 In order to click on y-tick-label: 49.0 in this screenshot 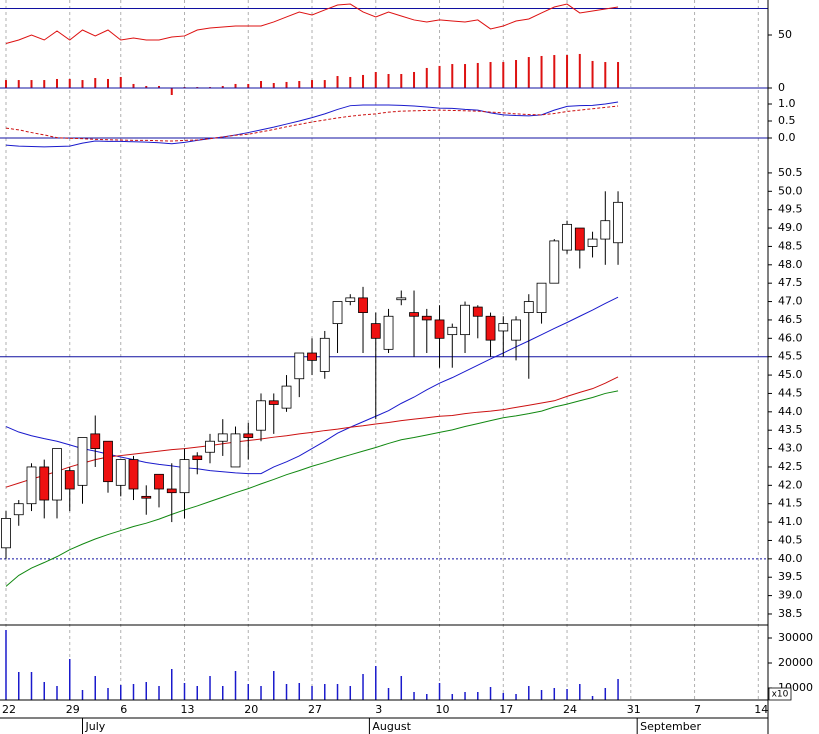, I will do `click(790, 227)`.